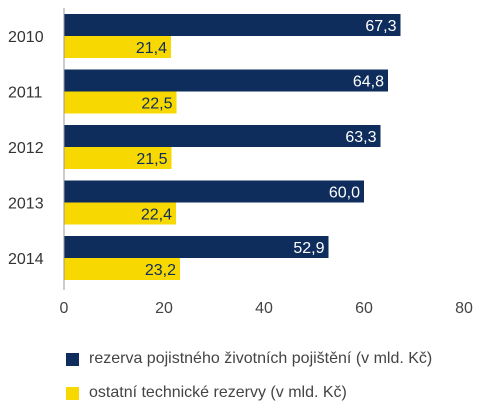 Image resolution: width=500 pixels, height=417 pixels. Describe the element at coordinates (26, 259) in the screenshot. I see `category-label-2014: 2014` at that location.